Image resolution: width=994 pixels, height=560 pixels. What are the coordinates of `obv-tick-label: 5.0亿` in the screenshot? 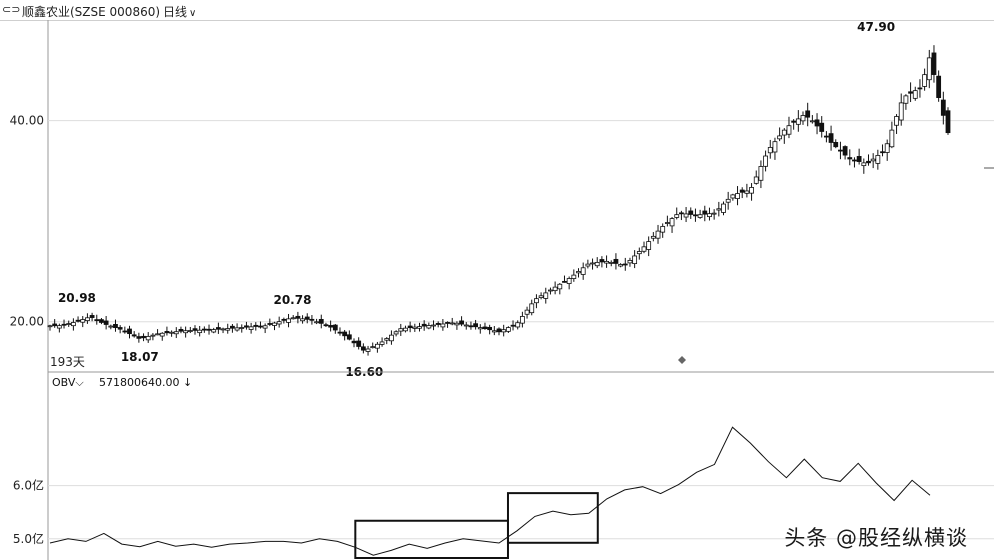 It's located at (28, 538).